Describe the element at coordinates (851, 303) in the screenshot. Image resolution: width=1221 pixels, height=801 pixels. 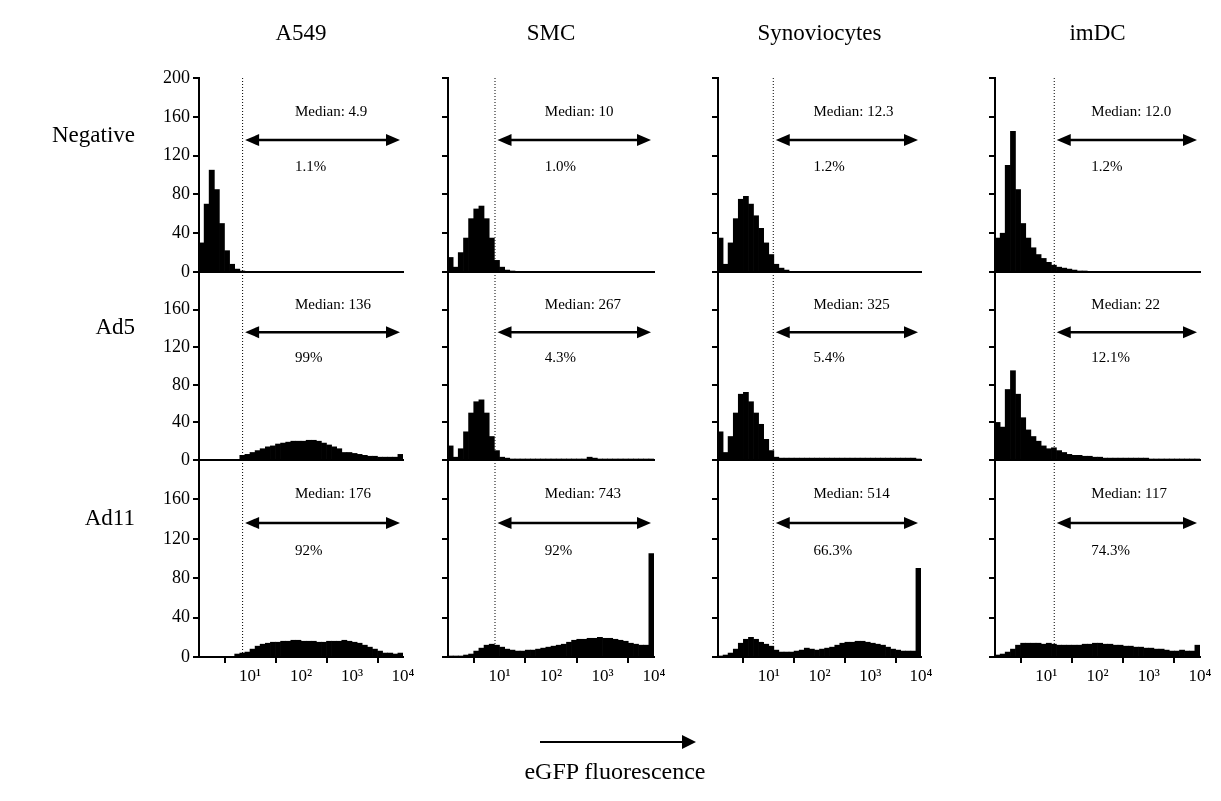
I see `annotation: Median: 325` at that location.